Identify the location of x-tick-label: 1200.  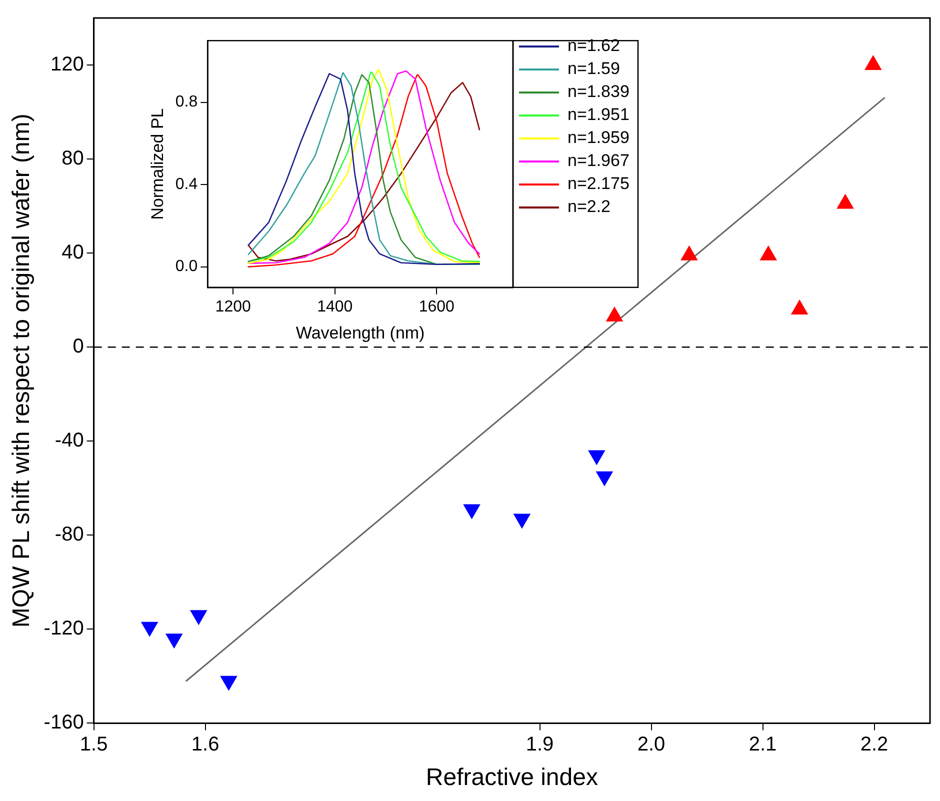
(233, 307).